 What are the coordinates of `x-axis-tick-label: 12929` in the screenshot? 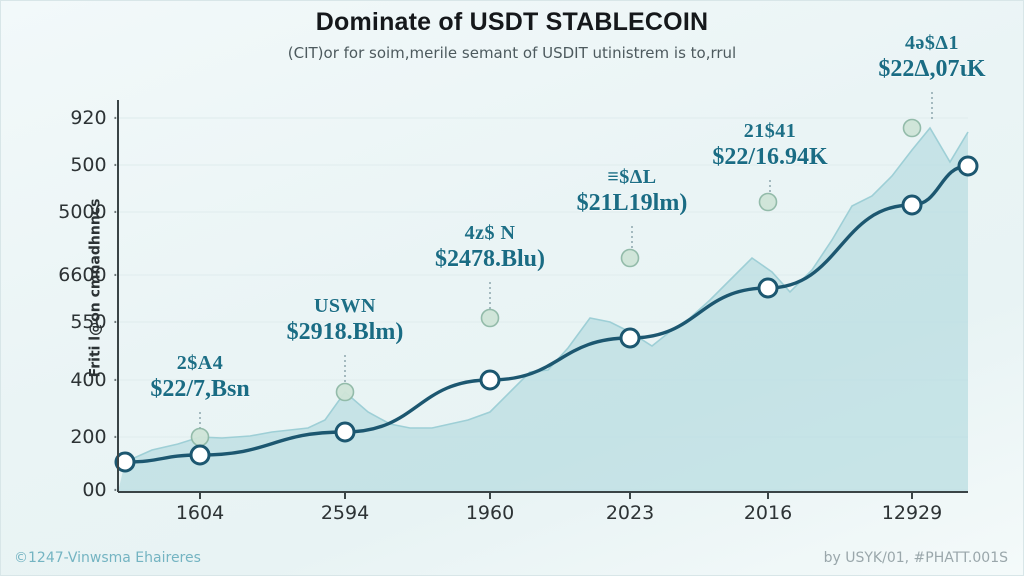 It's located at (912, 513).